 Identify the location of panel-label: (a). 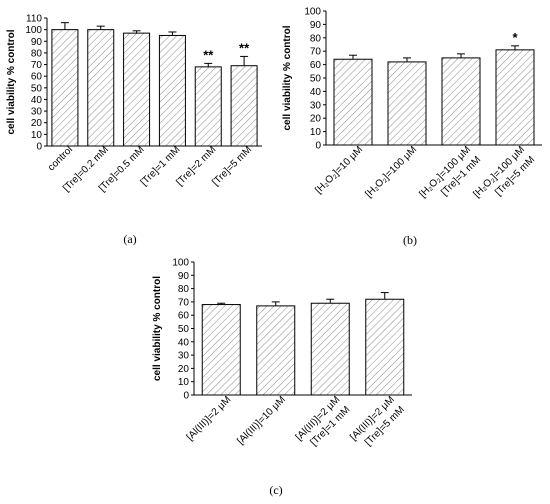
(129, 239).